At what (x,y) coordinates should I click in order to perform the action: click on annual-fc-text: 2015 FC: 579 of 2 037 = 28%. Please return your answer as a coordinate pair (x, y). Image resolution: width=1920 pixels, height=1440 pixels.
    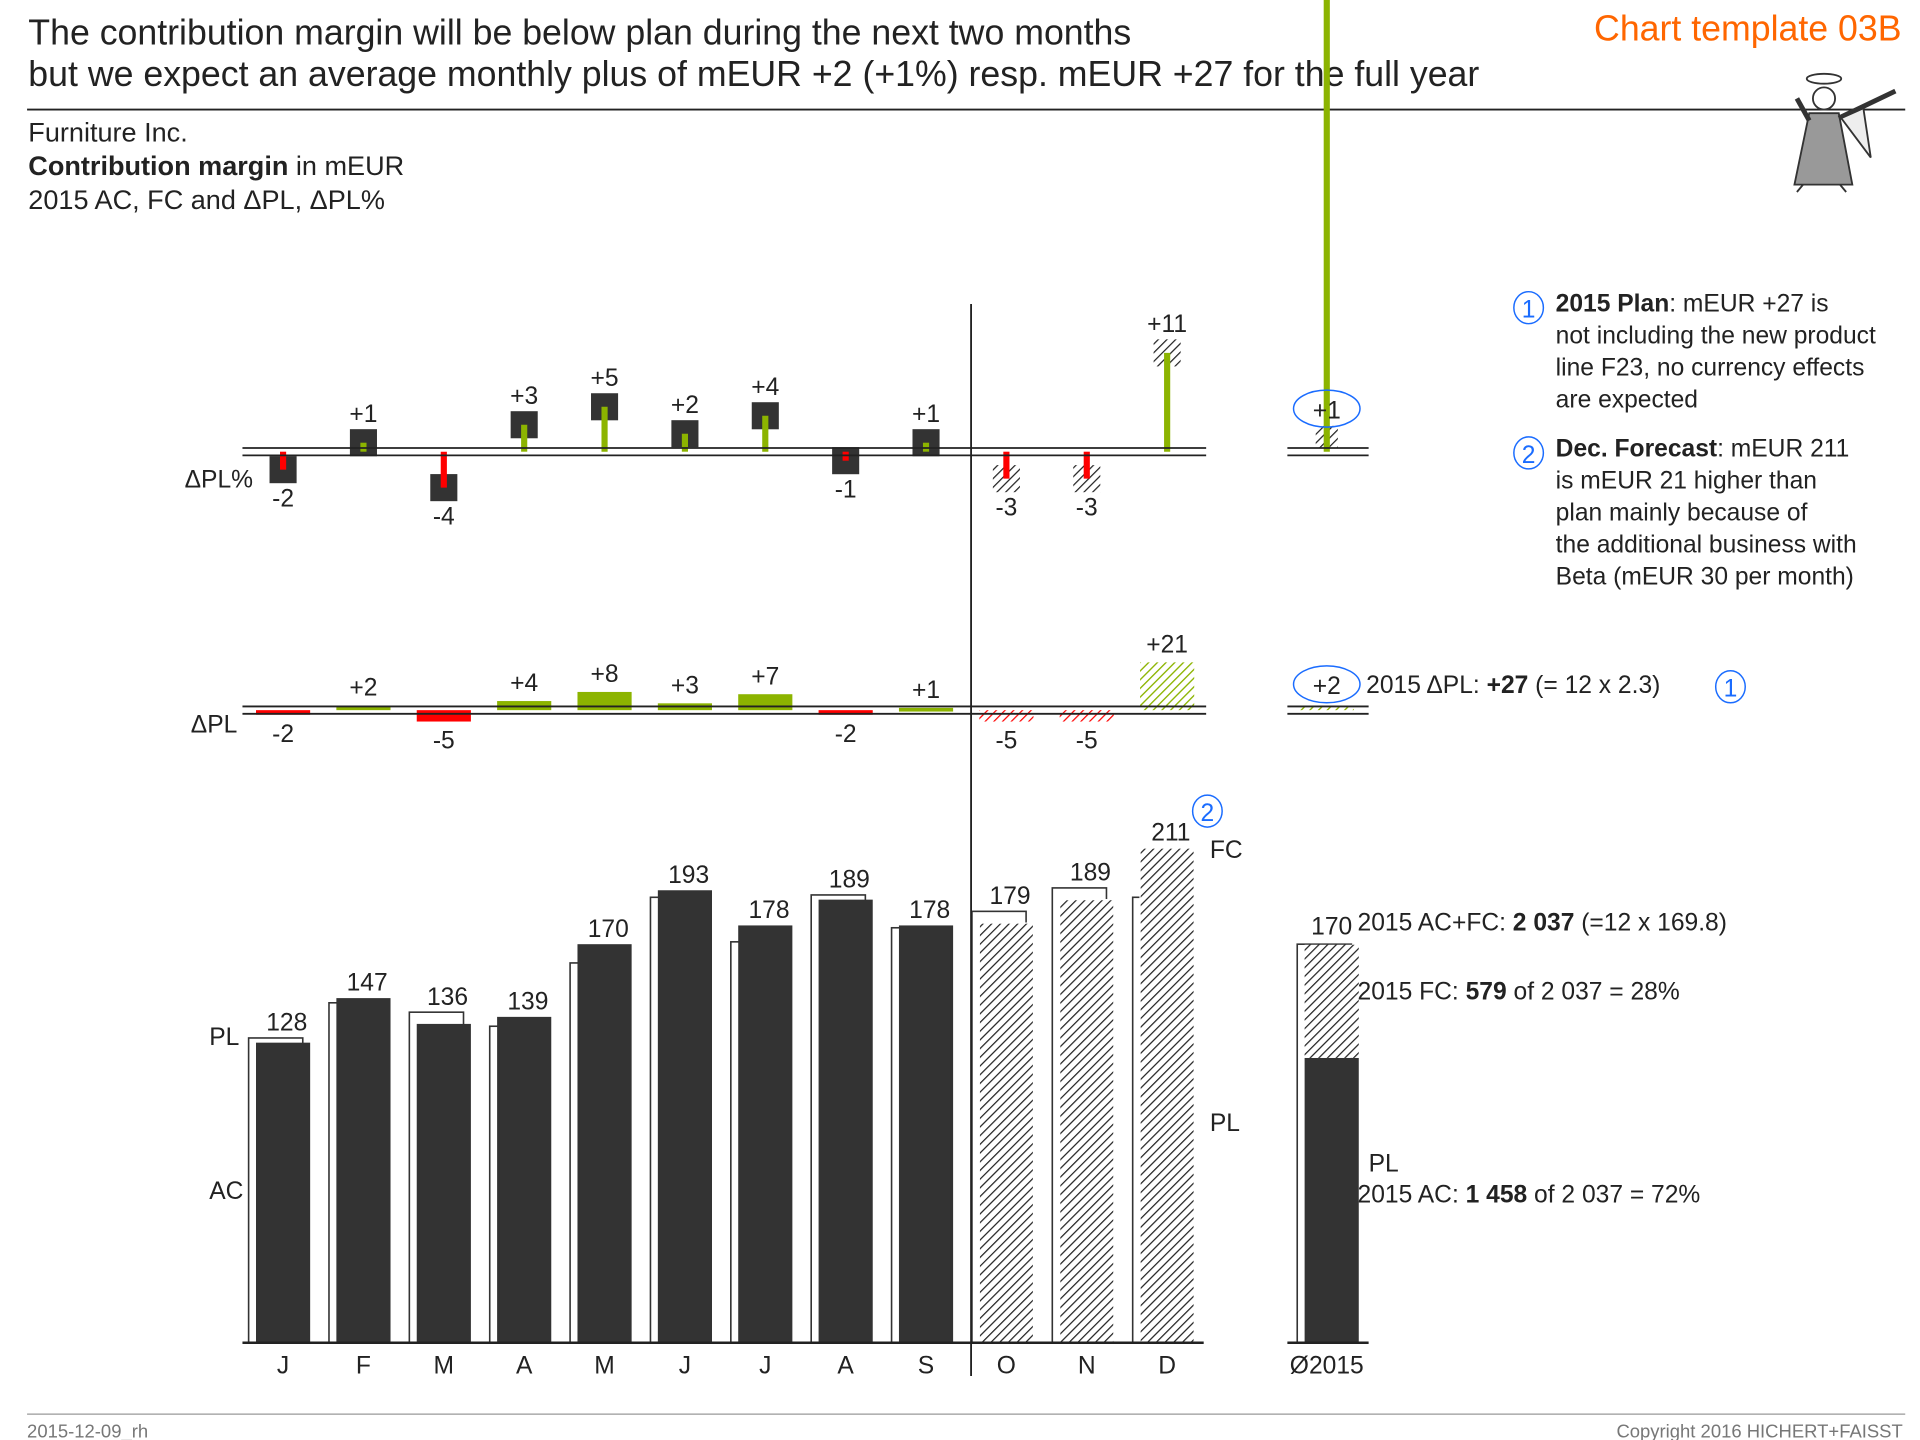
    Looking at the image, I should click on (1519, 991).